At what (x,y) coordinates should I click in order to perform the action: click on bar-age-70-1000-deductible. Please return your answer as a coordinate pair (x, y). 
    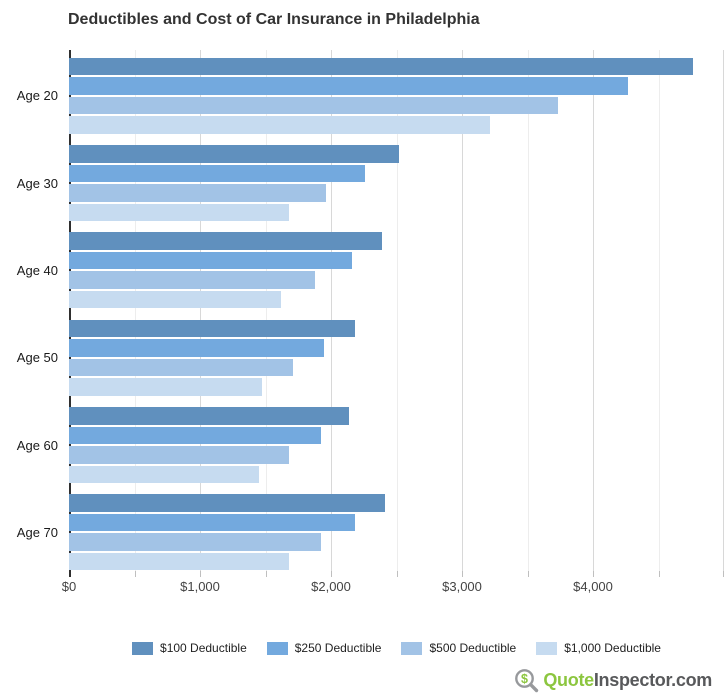
    Looking at the image, I should click on (179, 561).